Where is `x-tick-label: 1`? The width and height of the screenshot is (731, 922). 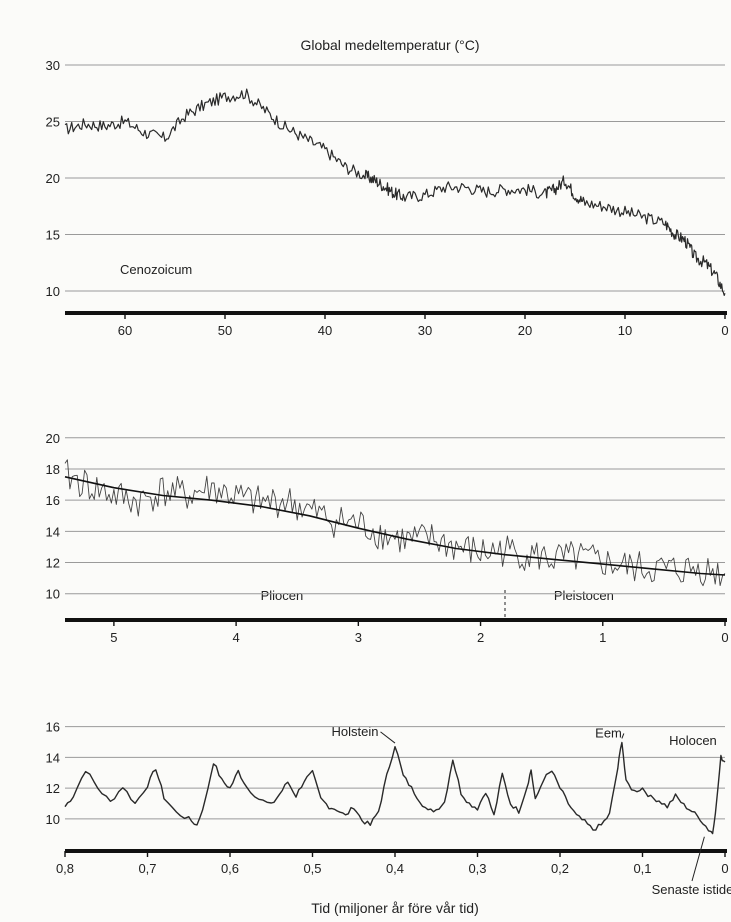
x-tick-label: 1 is located at coordinates (602, 637).